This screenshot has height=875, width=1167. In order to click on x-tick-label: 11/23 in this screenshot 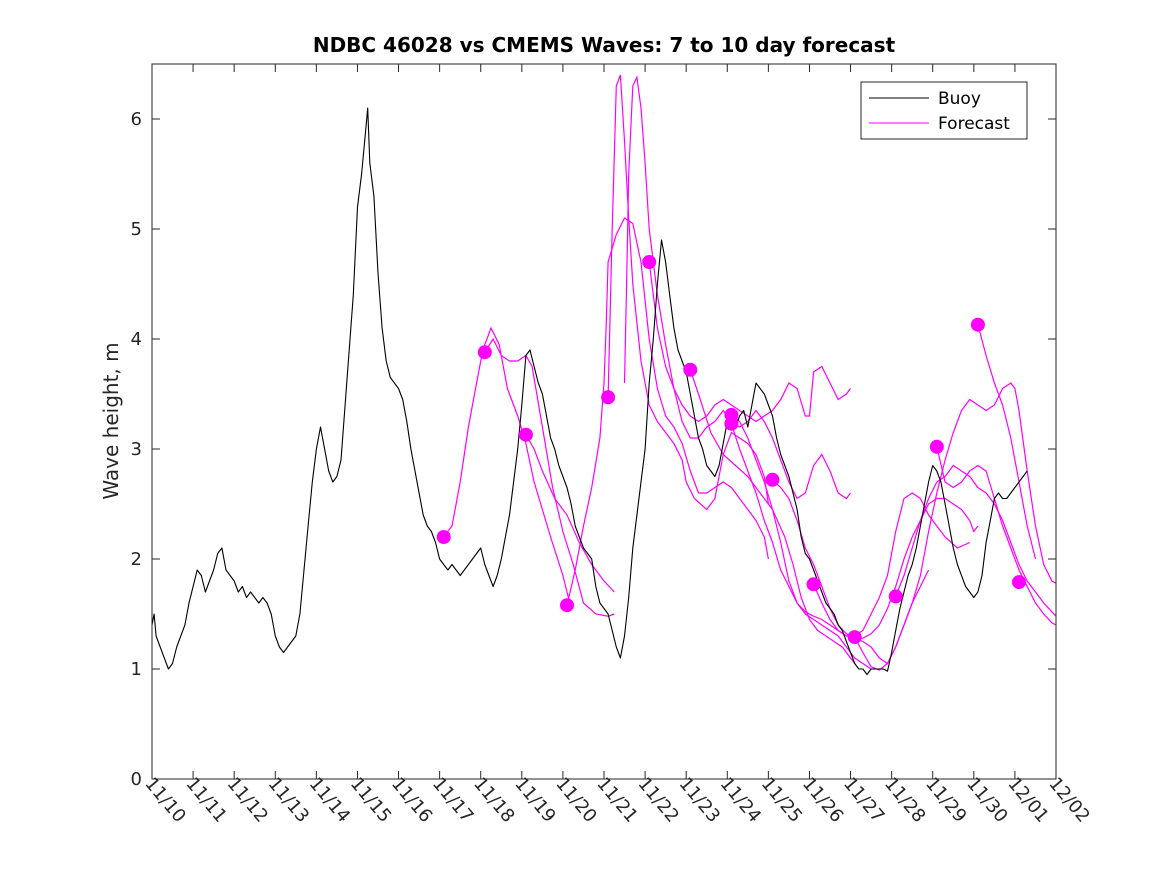, I will do `click(699, 800)`.